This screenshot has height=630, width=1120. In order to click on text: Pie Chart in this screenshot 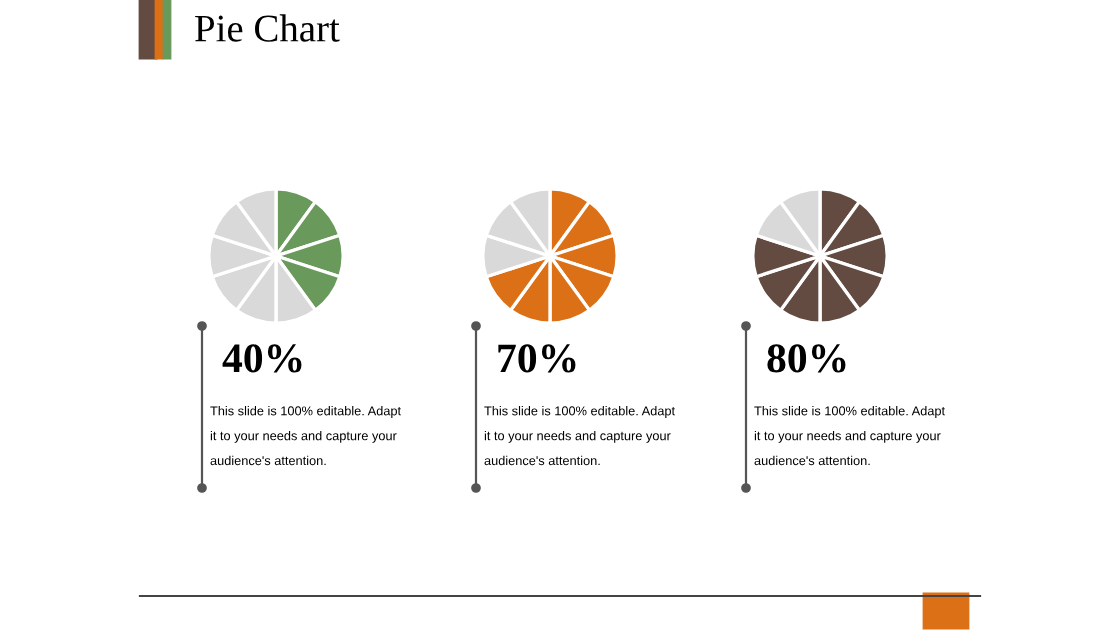, I will do `click(267, 28)`.